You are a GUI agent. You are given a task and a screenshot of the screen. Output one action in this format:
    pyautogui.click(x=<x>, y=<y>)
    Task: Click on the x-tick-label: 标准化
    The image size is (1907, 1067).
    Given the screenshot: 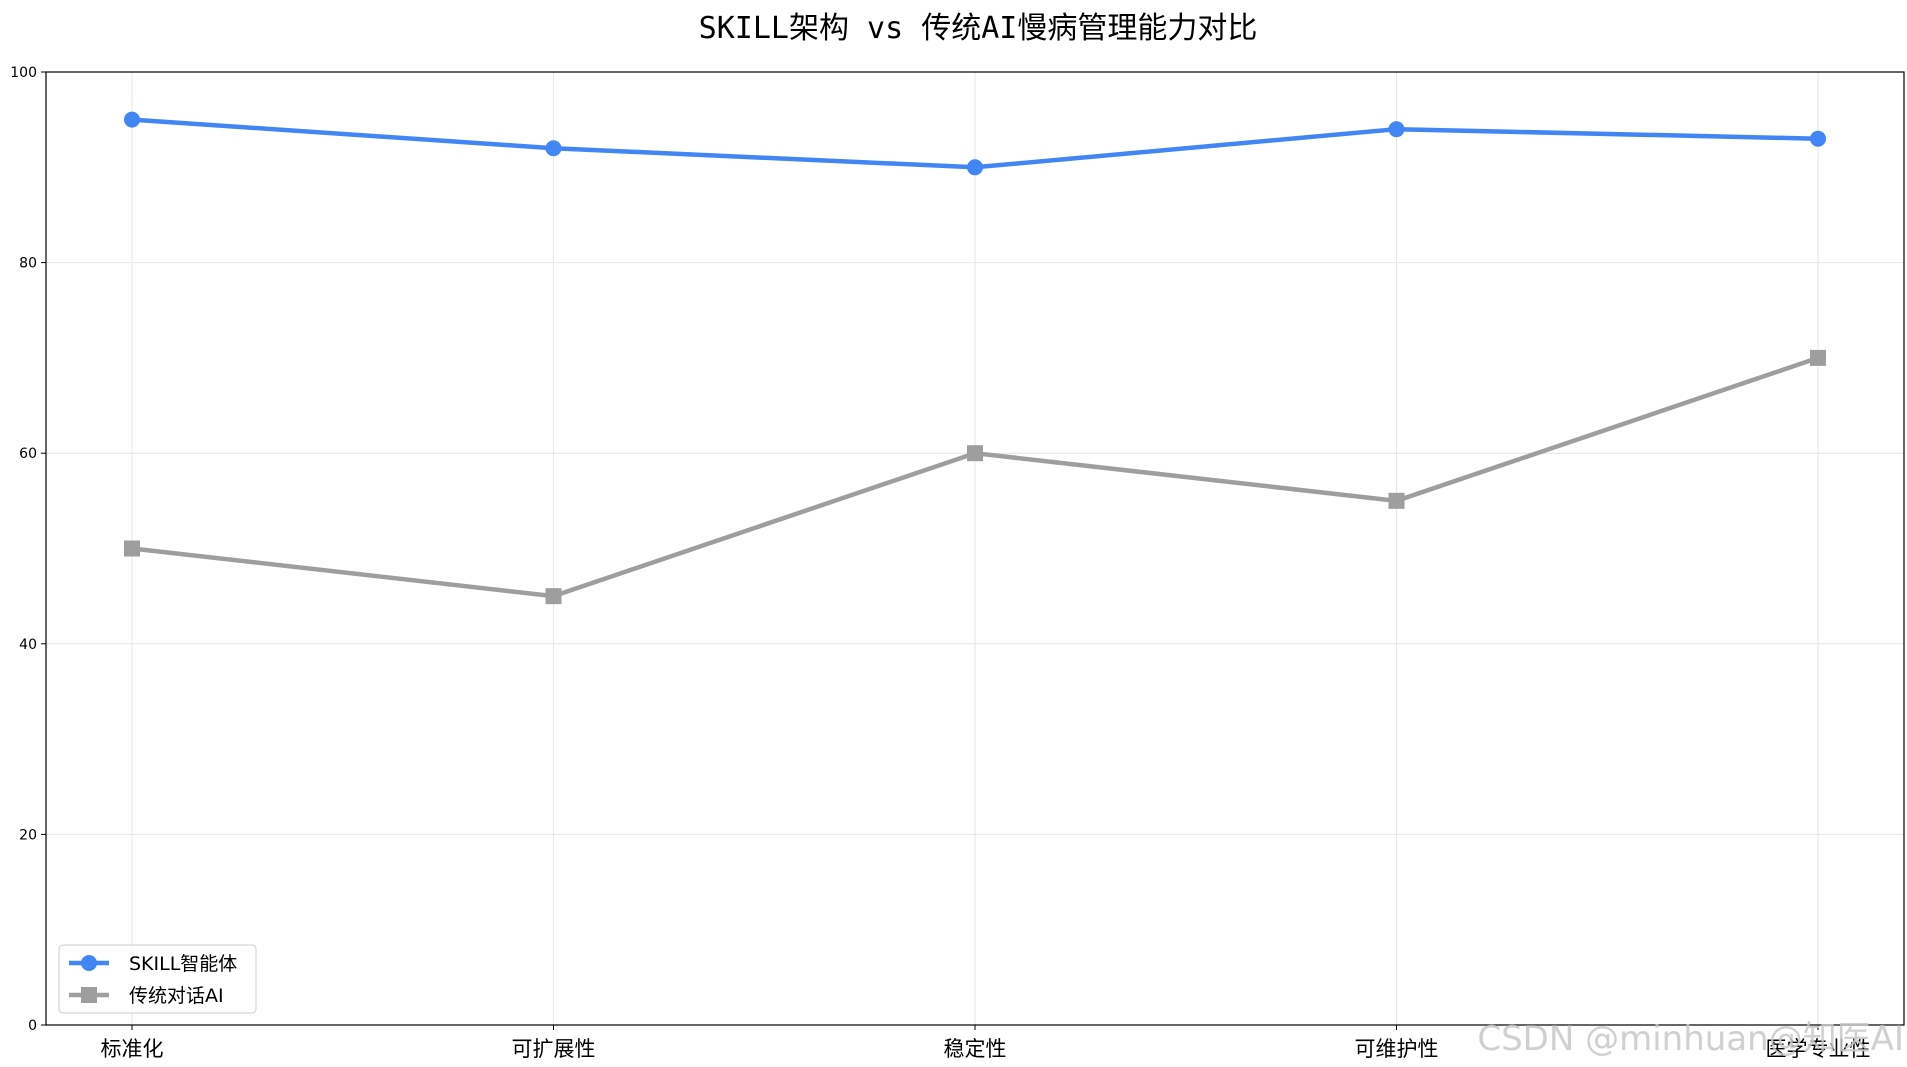 What is the action you would take?
    pyautogui.click(x=132, y=1049)
    